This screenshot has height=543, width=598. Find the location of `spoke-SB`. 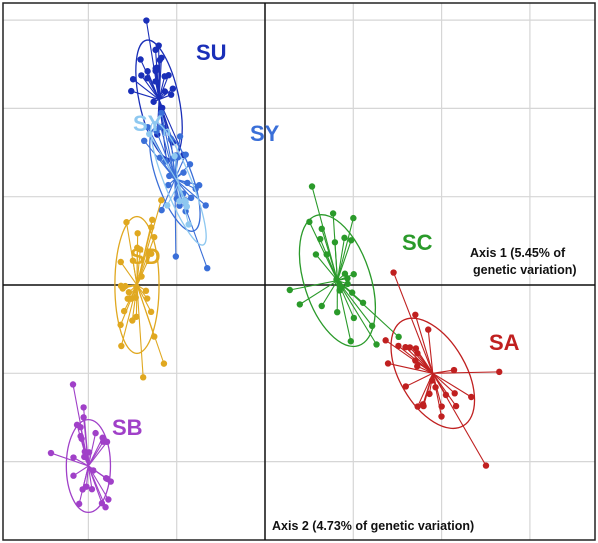

spoke-SB is located at coordinates (92, 449).